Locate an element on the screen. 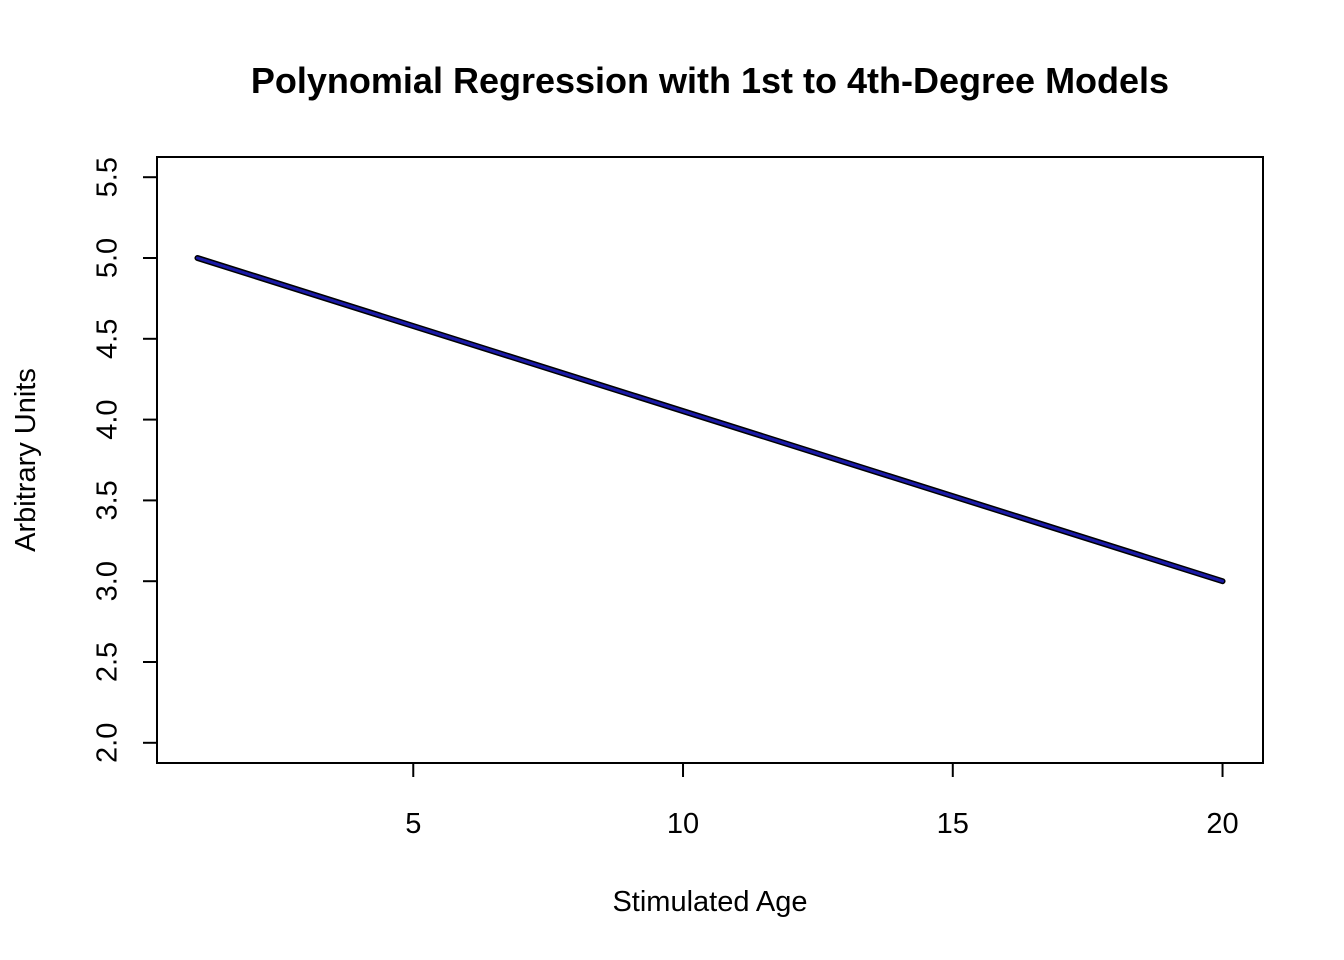 This screenshot has height=960, width=1344. y-tick-label: 5.5 is located at coordinates (108, 177).